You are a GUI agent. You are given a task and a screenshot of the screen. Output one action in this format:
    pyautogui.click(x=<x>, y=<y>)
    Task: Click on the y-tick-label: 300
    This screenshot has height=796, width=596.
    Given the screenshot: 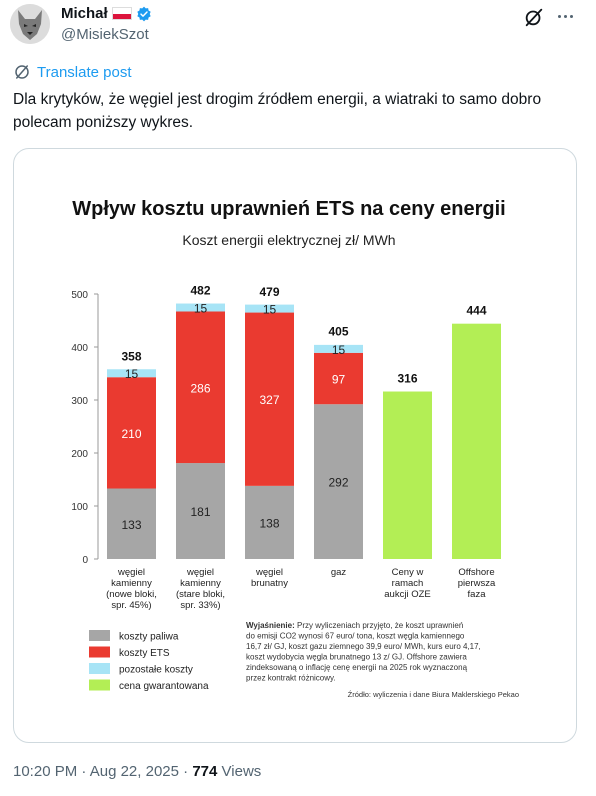 What is the action you would take?
    pyautogui.click(x=79, y=401)
    